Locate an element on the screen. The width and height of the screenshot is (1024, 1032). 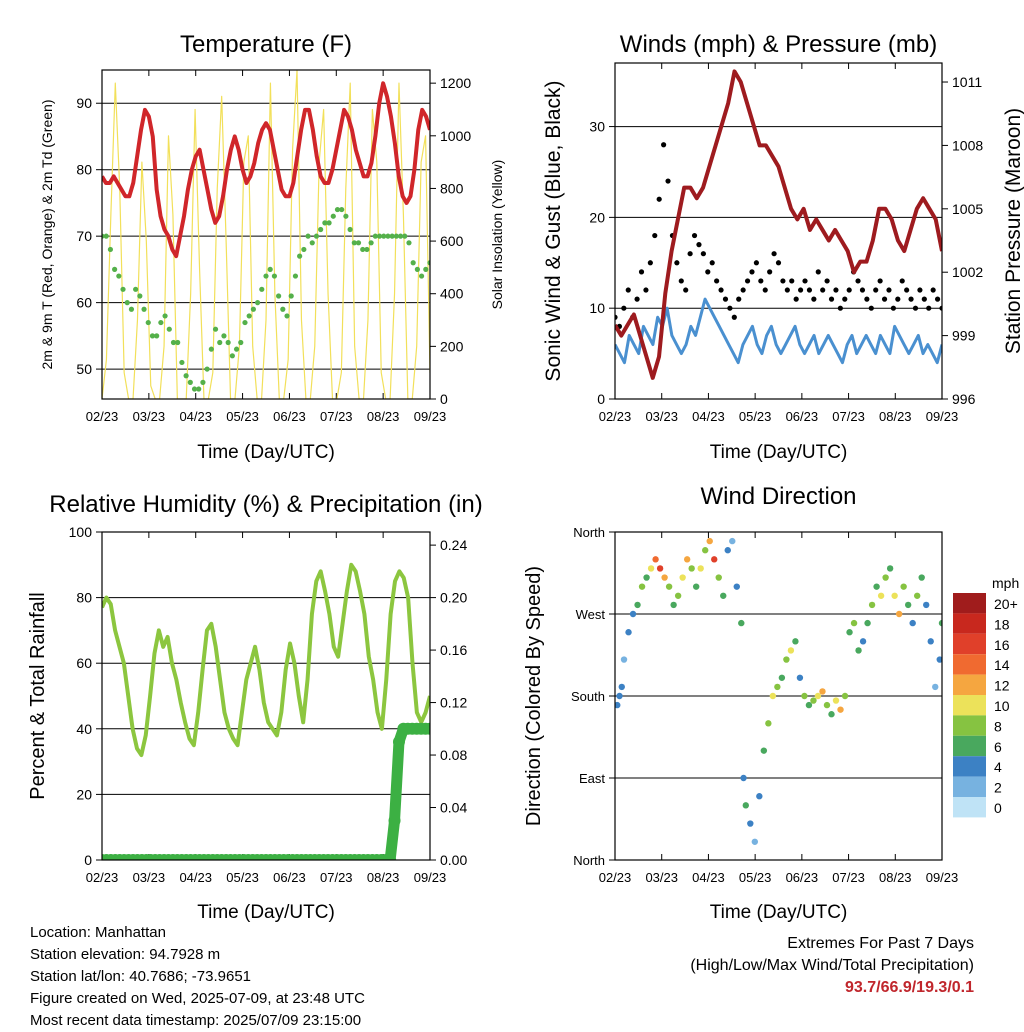
colorbar-label: 16 is located at coordinates (1002, 645).